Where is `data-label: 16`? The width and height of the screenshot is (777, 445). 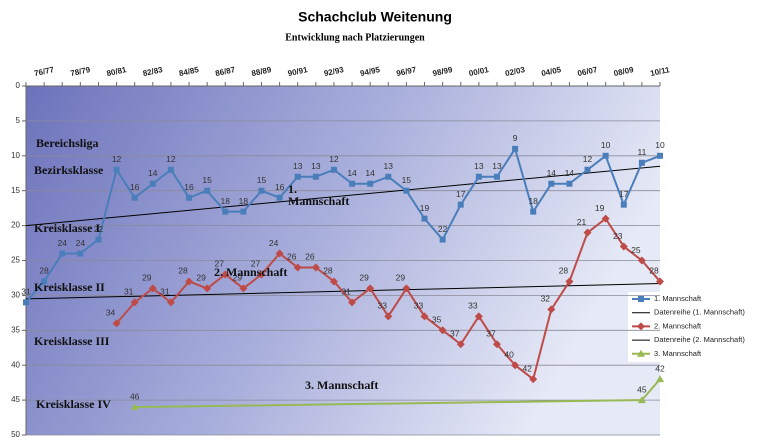
data-label: 16 is located at coordinates (189, 187).